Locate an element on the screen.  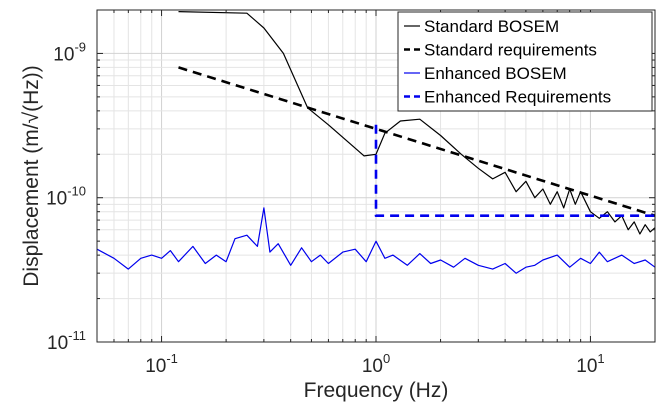
legend-box is located at coordinates (525, 61).